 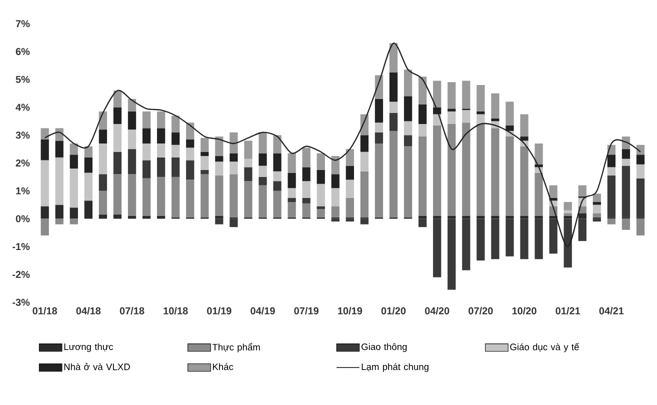 I want to click on x-tick-label: 07/18, so click(x=132, y=310).